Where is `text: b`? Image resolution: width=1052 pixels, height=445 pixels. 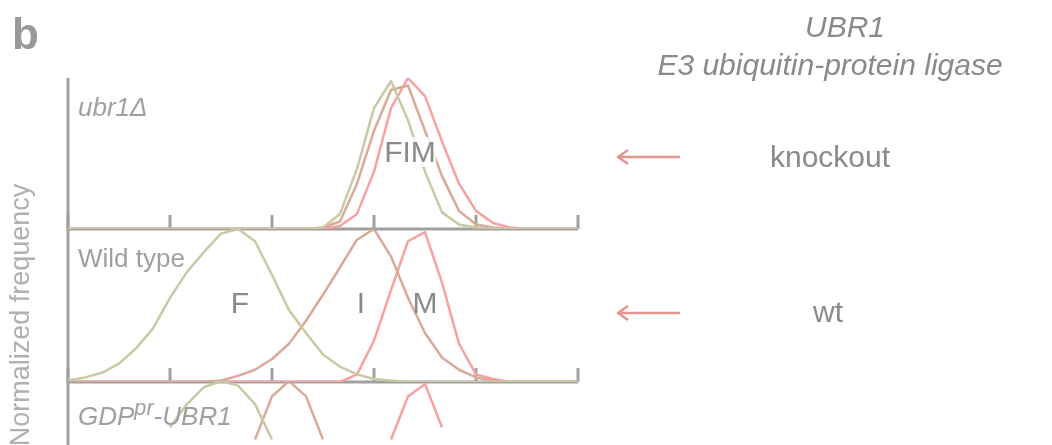
text: b is located at coordinates (25, 33).